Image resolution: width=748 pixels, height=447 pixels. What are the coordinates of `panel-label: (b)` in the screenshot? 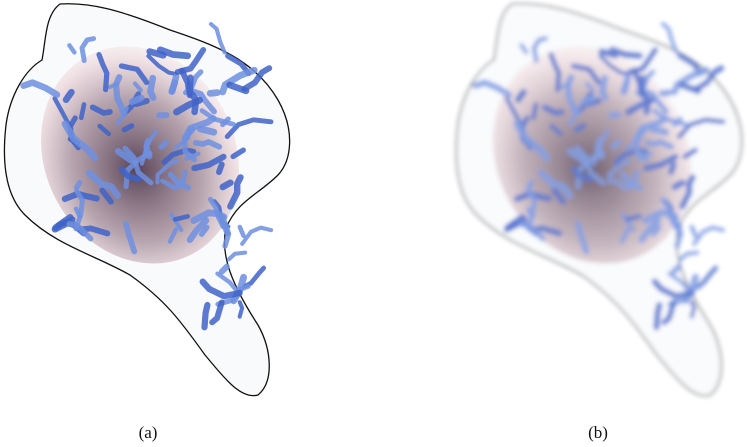 It's located at (598, 432).